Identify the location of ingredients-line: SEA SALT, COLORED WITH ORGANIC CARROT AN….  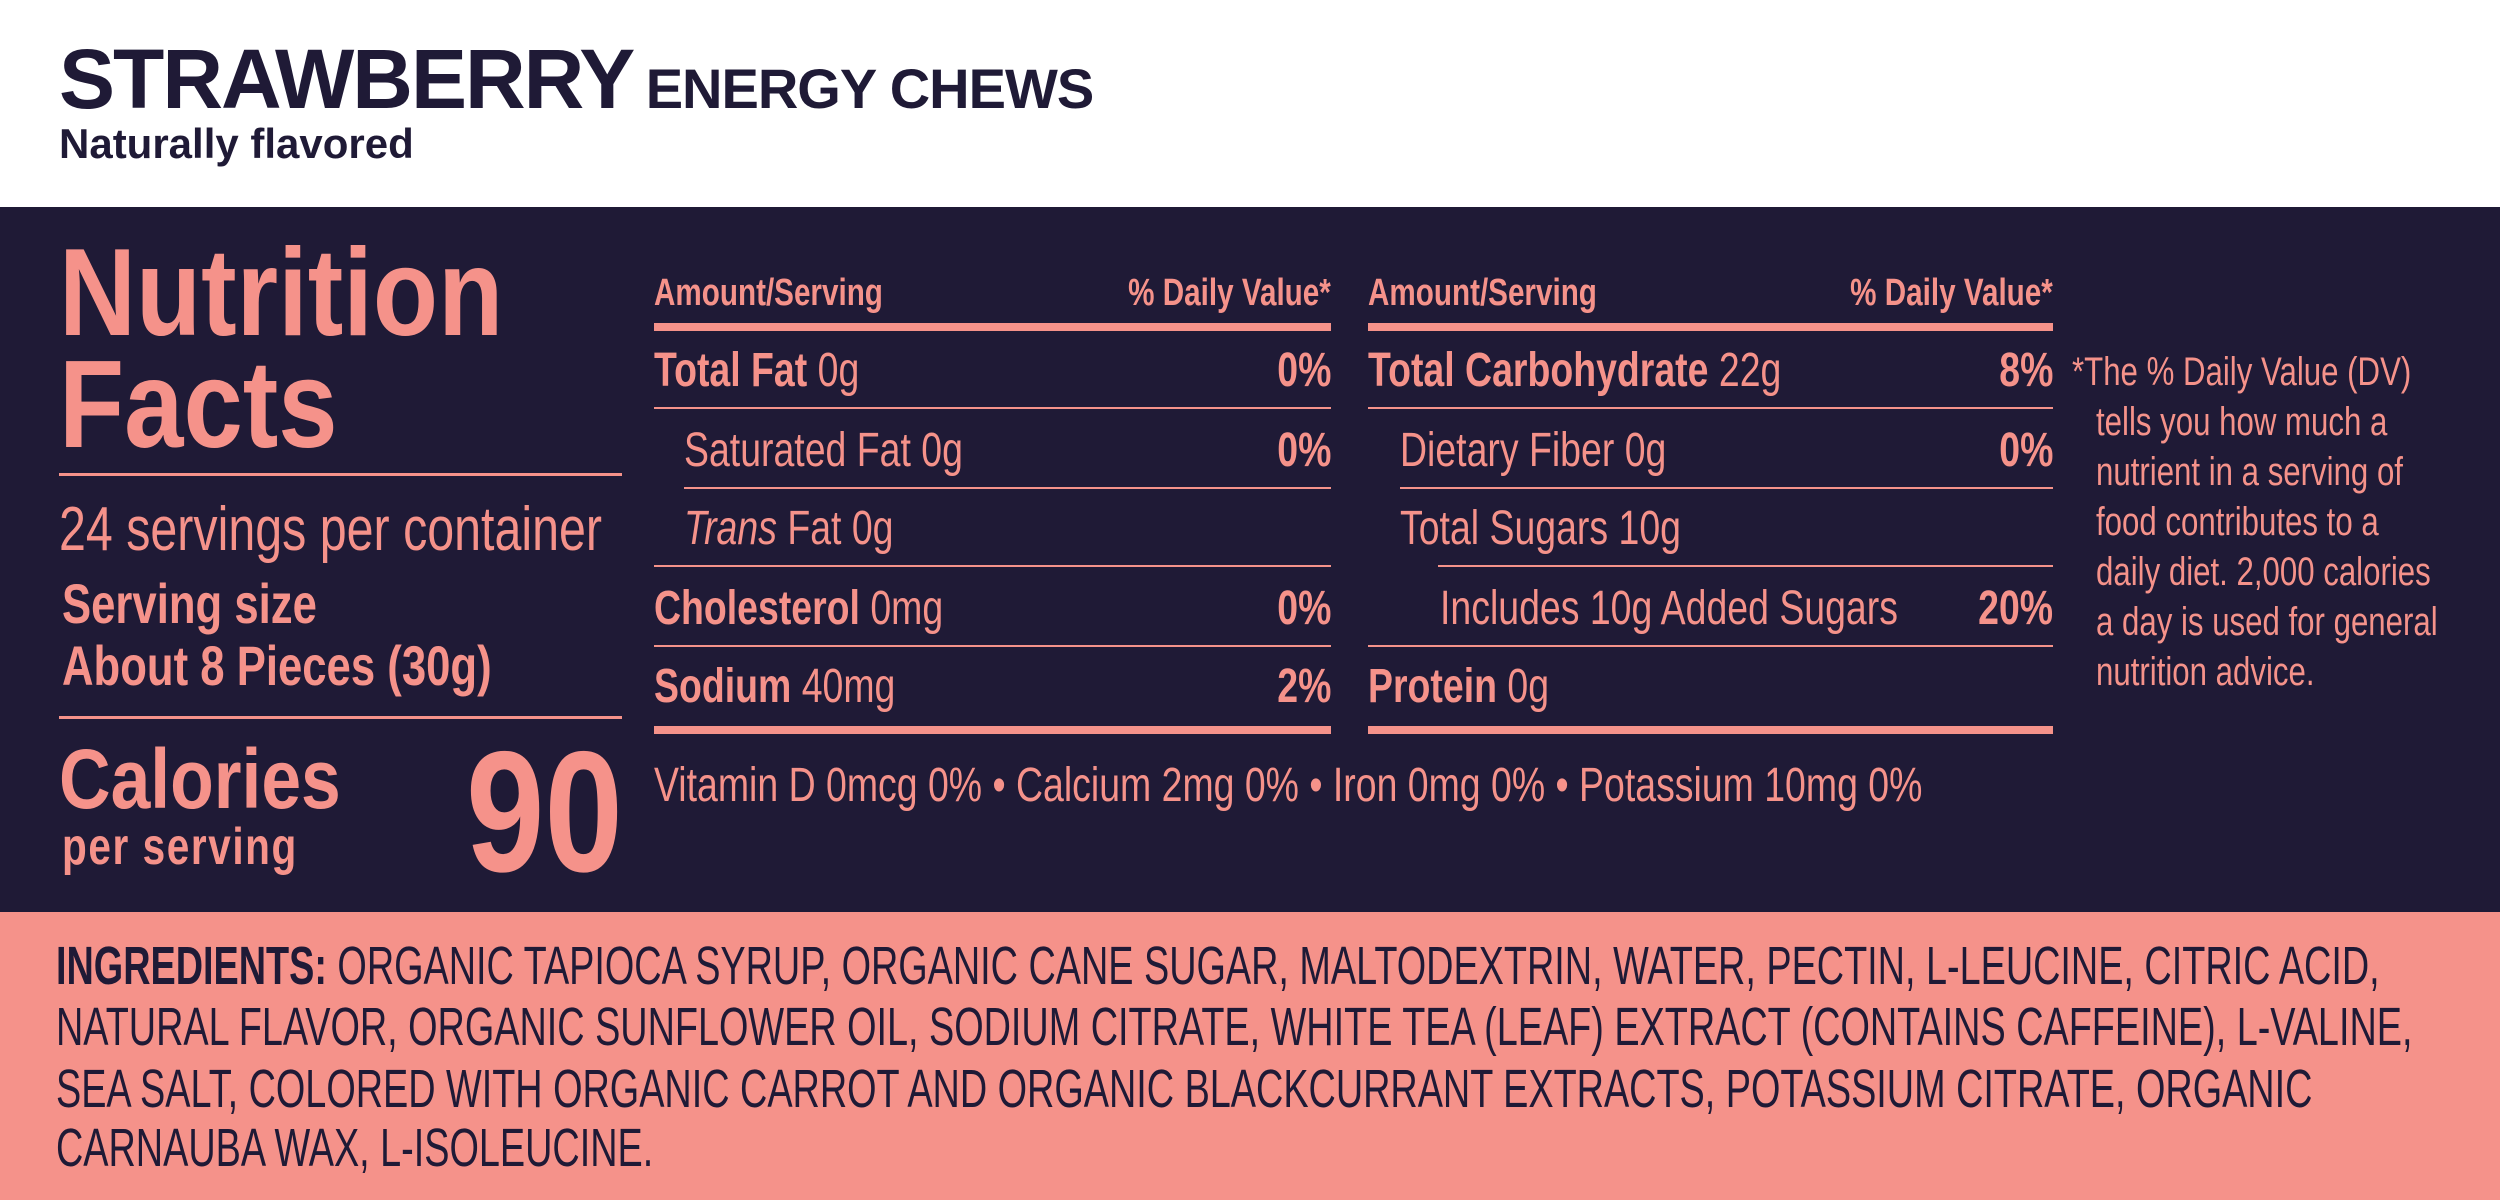
(1184, 1089).